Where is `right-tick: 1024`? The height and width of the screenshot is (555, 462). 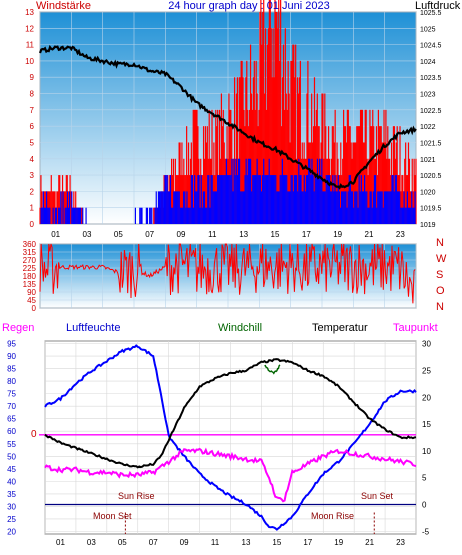 right-tick: 1024 is located at coordinates (428, 62).